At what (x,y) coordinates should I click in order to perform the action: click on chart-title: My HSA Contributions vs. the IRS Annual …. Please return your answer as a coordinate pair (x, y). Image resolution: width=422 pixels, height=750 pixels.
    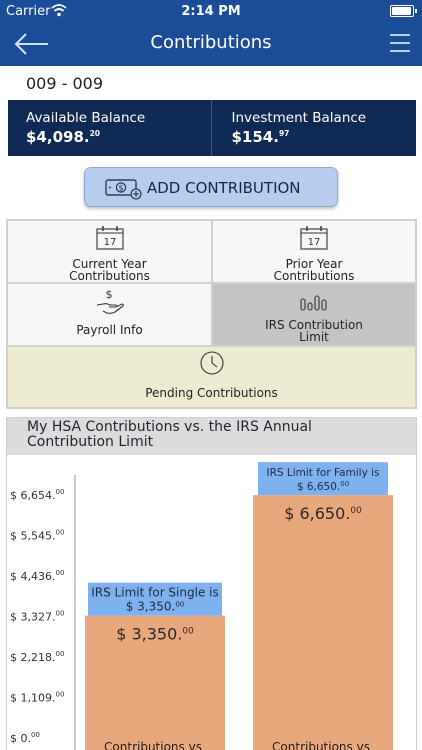
    Looking at the image, I should click on (169, 434).